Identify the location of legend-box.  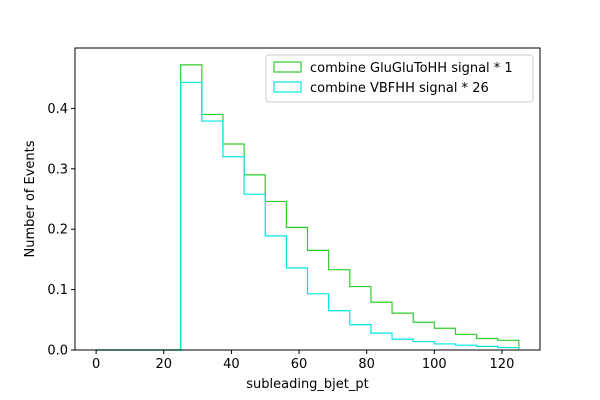
(399, 78).